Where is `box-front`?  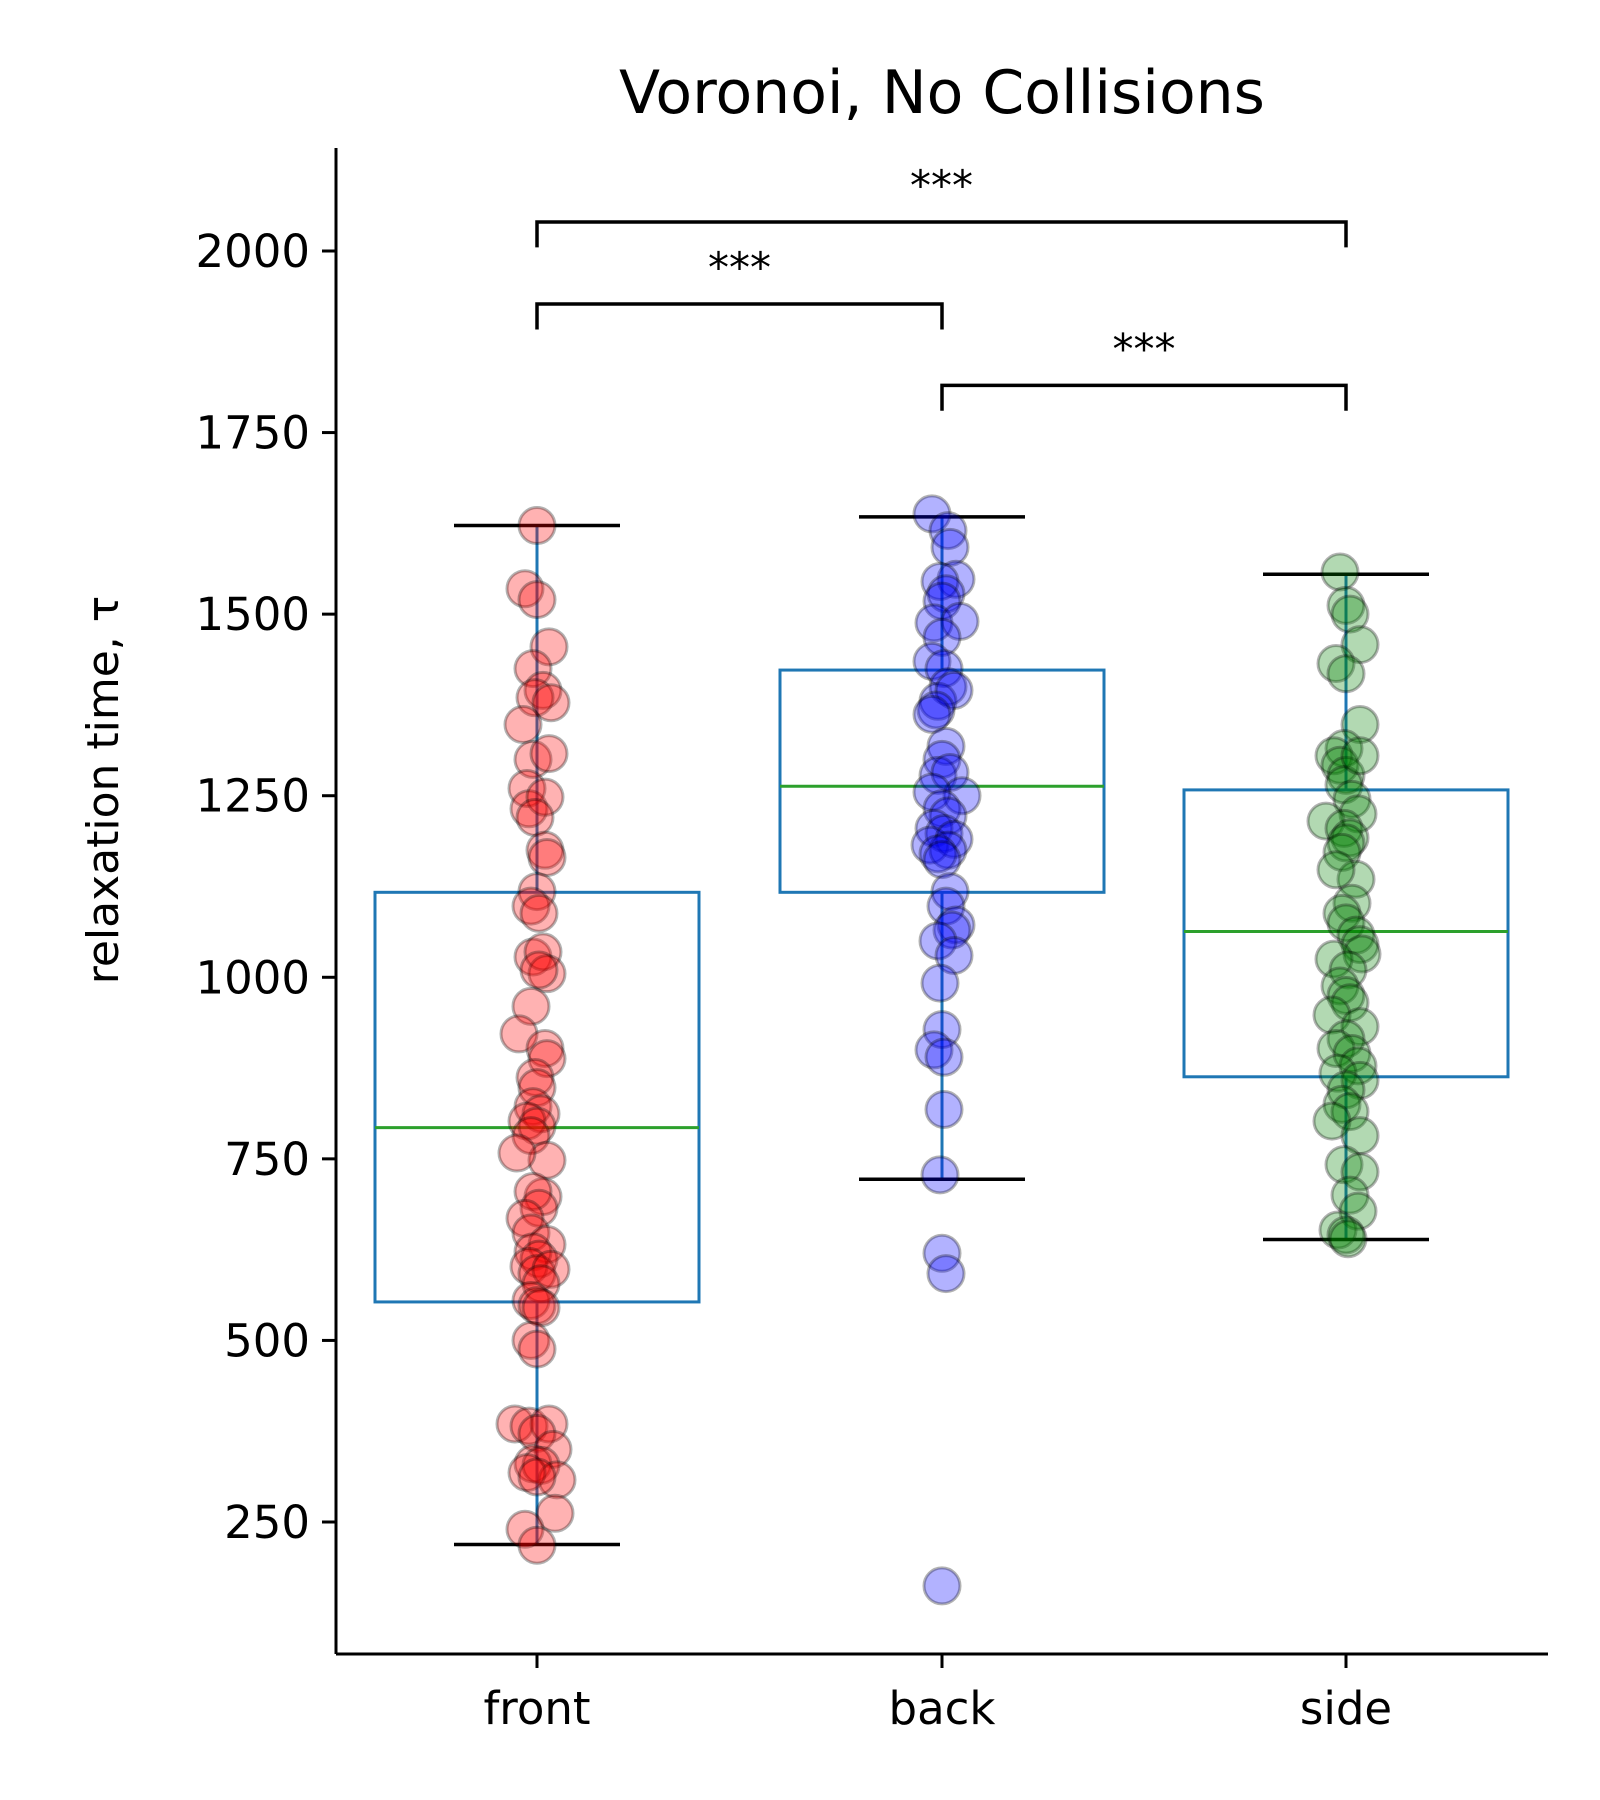 box-front is located at coordinates (537, 1035).